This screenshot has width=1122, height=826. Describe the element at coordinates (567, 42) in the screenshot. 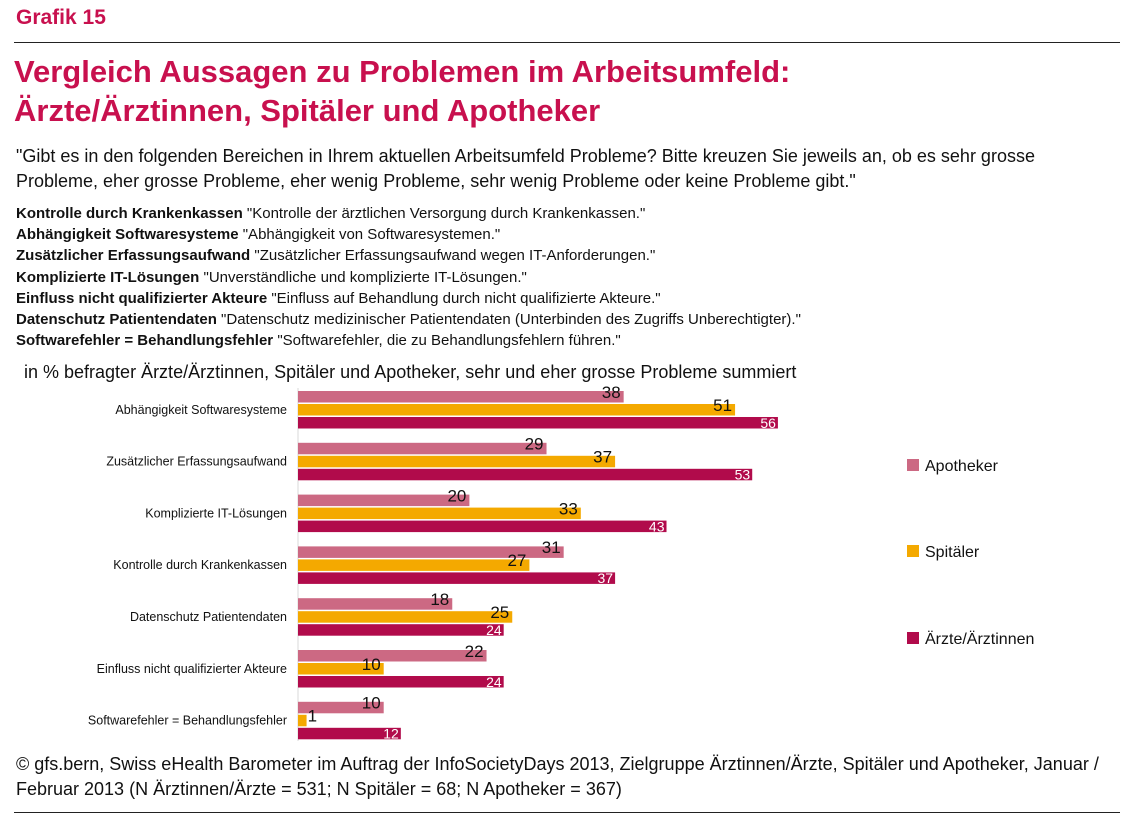

I see `top-rule` at that location.